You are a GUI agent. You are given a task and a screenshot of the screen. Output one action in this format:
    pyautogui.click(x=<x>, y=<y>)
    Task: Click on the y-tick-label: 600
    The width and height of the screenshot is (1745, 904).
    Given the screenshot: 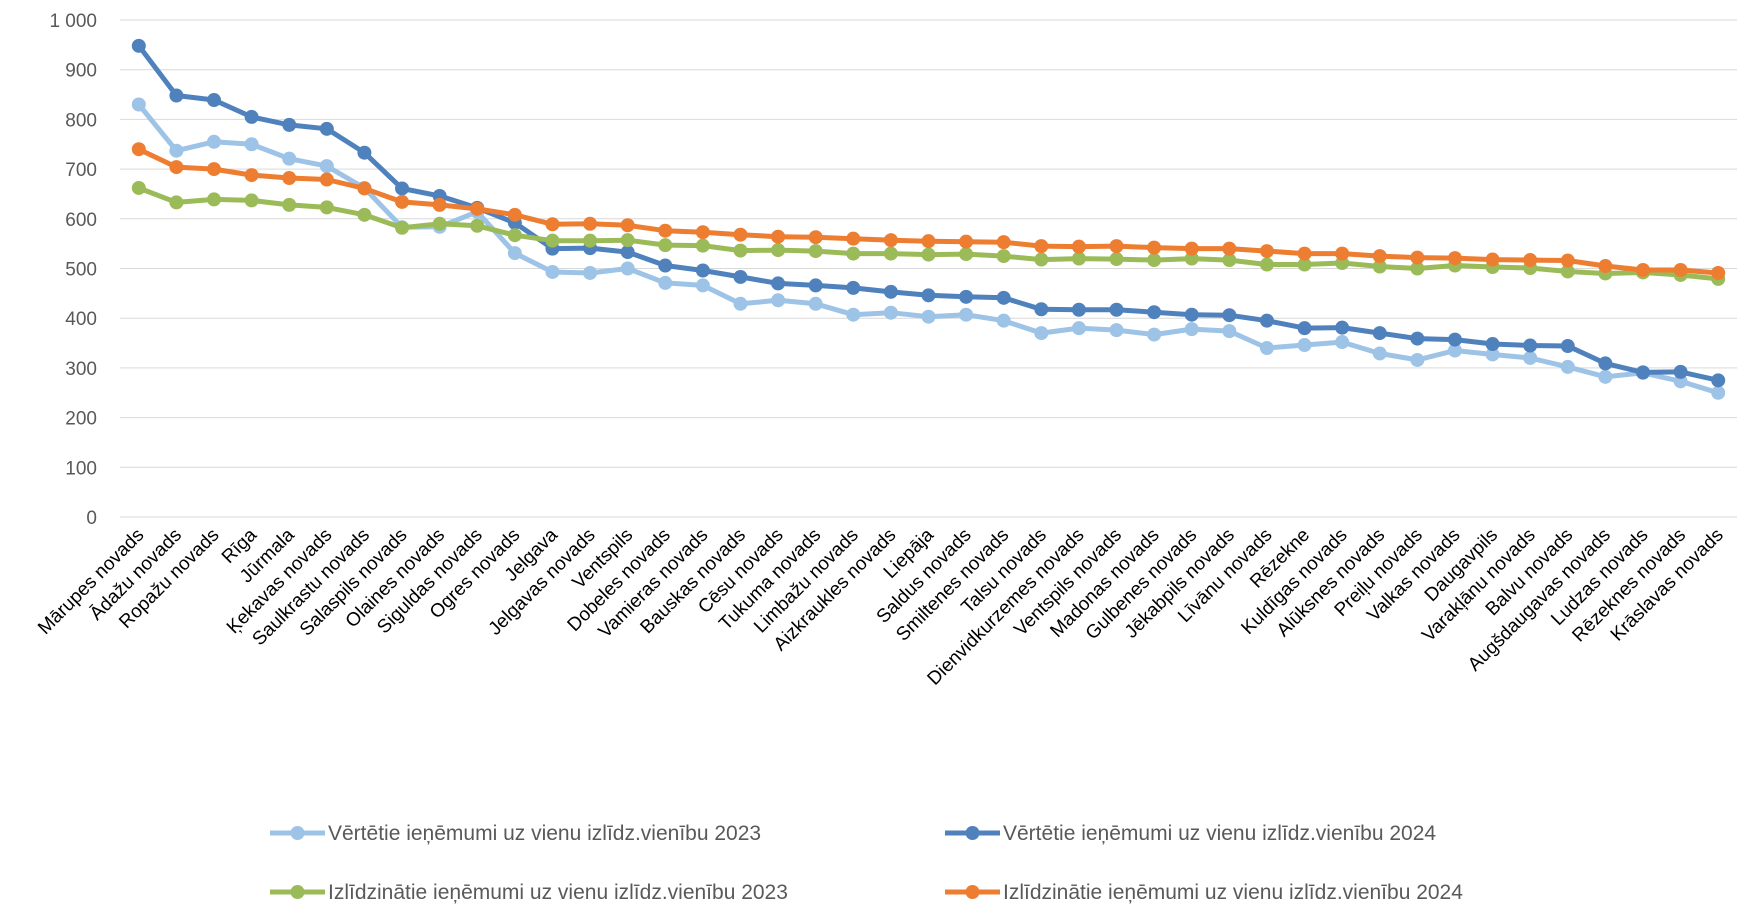 What is the action you would take?
    pyautogui.click(x=81, y=220)
    